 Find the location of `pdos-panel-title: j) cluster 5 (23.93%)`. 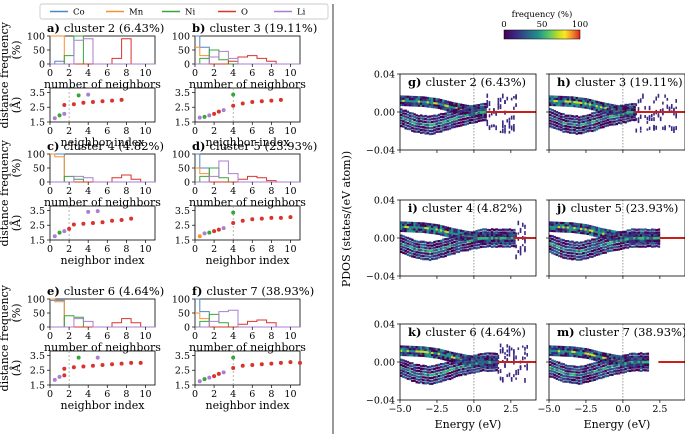

pdos-panel-title: j) cluster 5 (23.93%) is located at coordinates (617, 208).